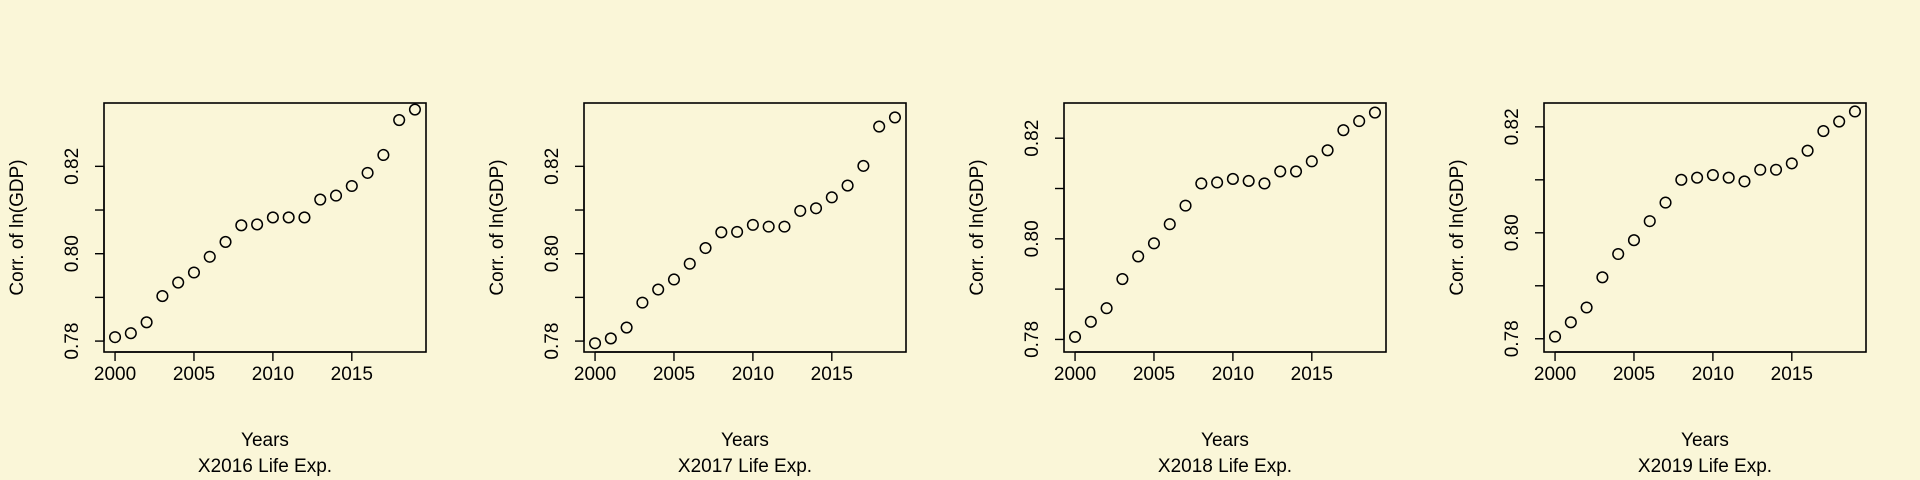 The height and width of the screenshot is (480, 1920). Describe the element at coordinates (745, 466) in the screenshot. I see `panel-subtitle: X2017 Life Exp.` at that location.